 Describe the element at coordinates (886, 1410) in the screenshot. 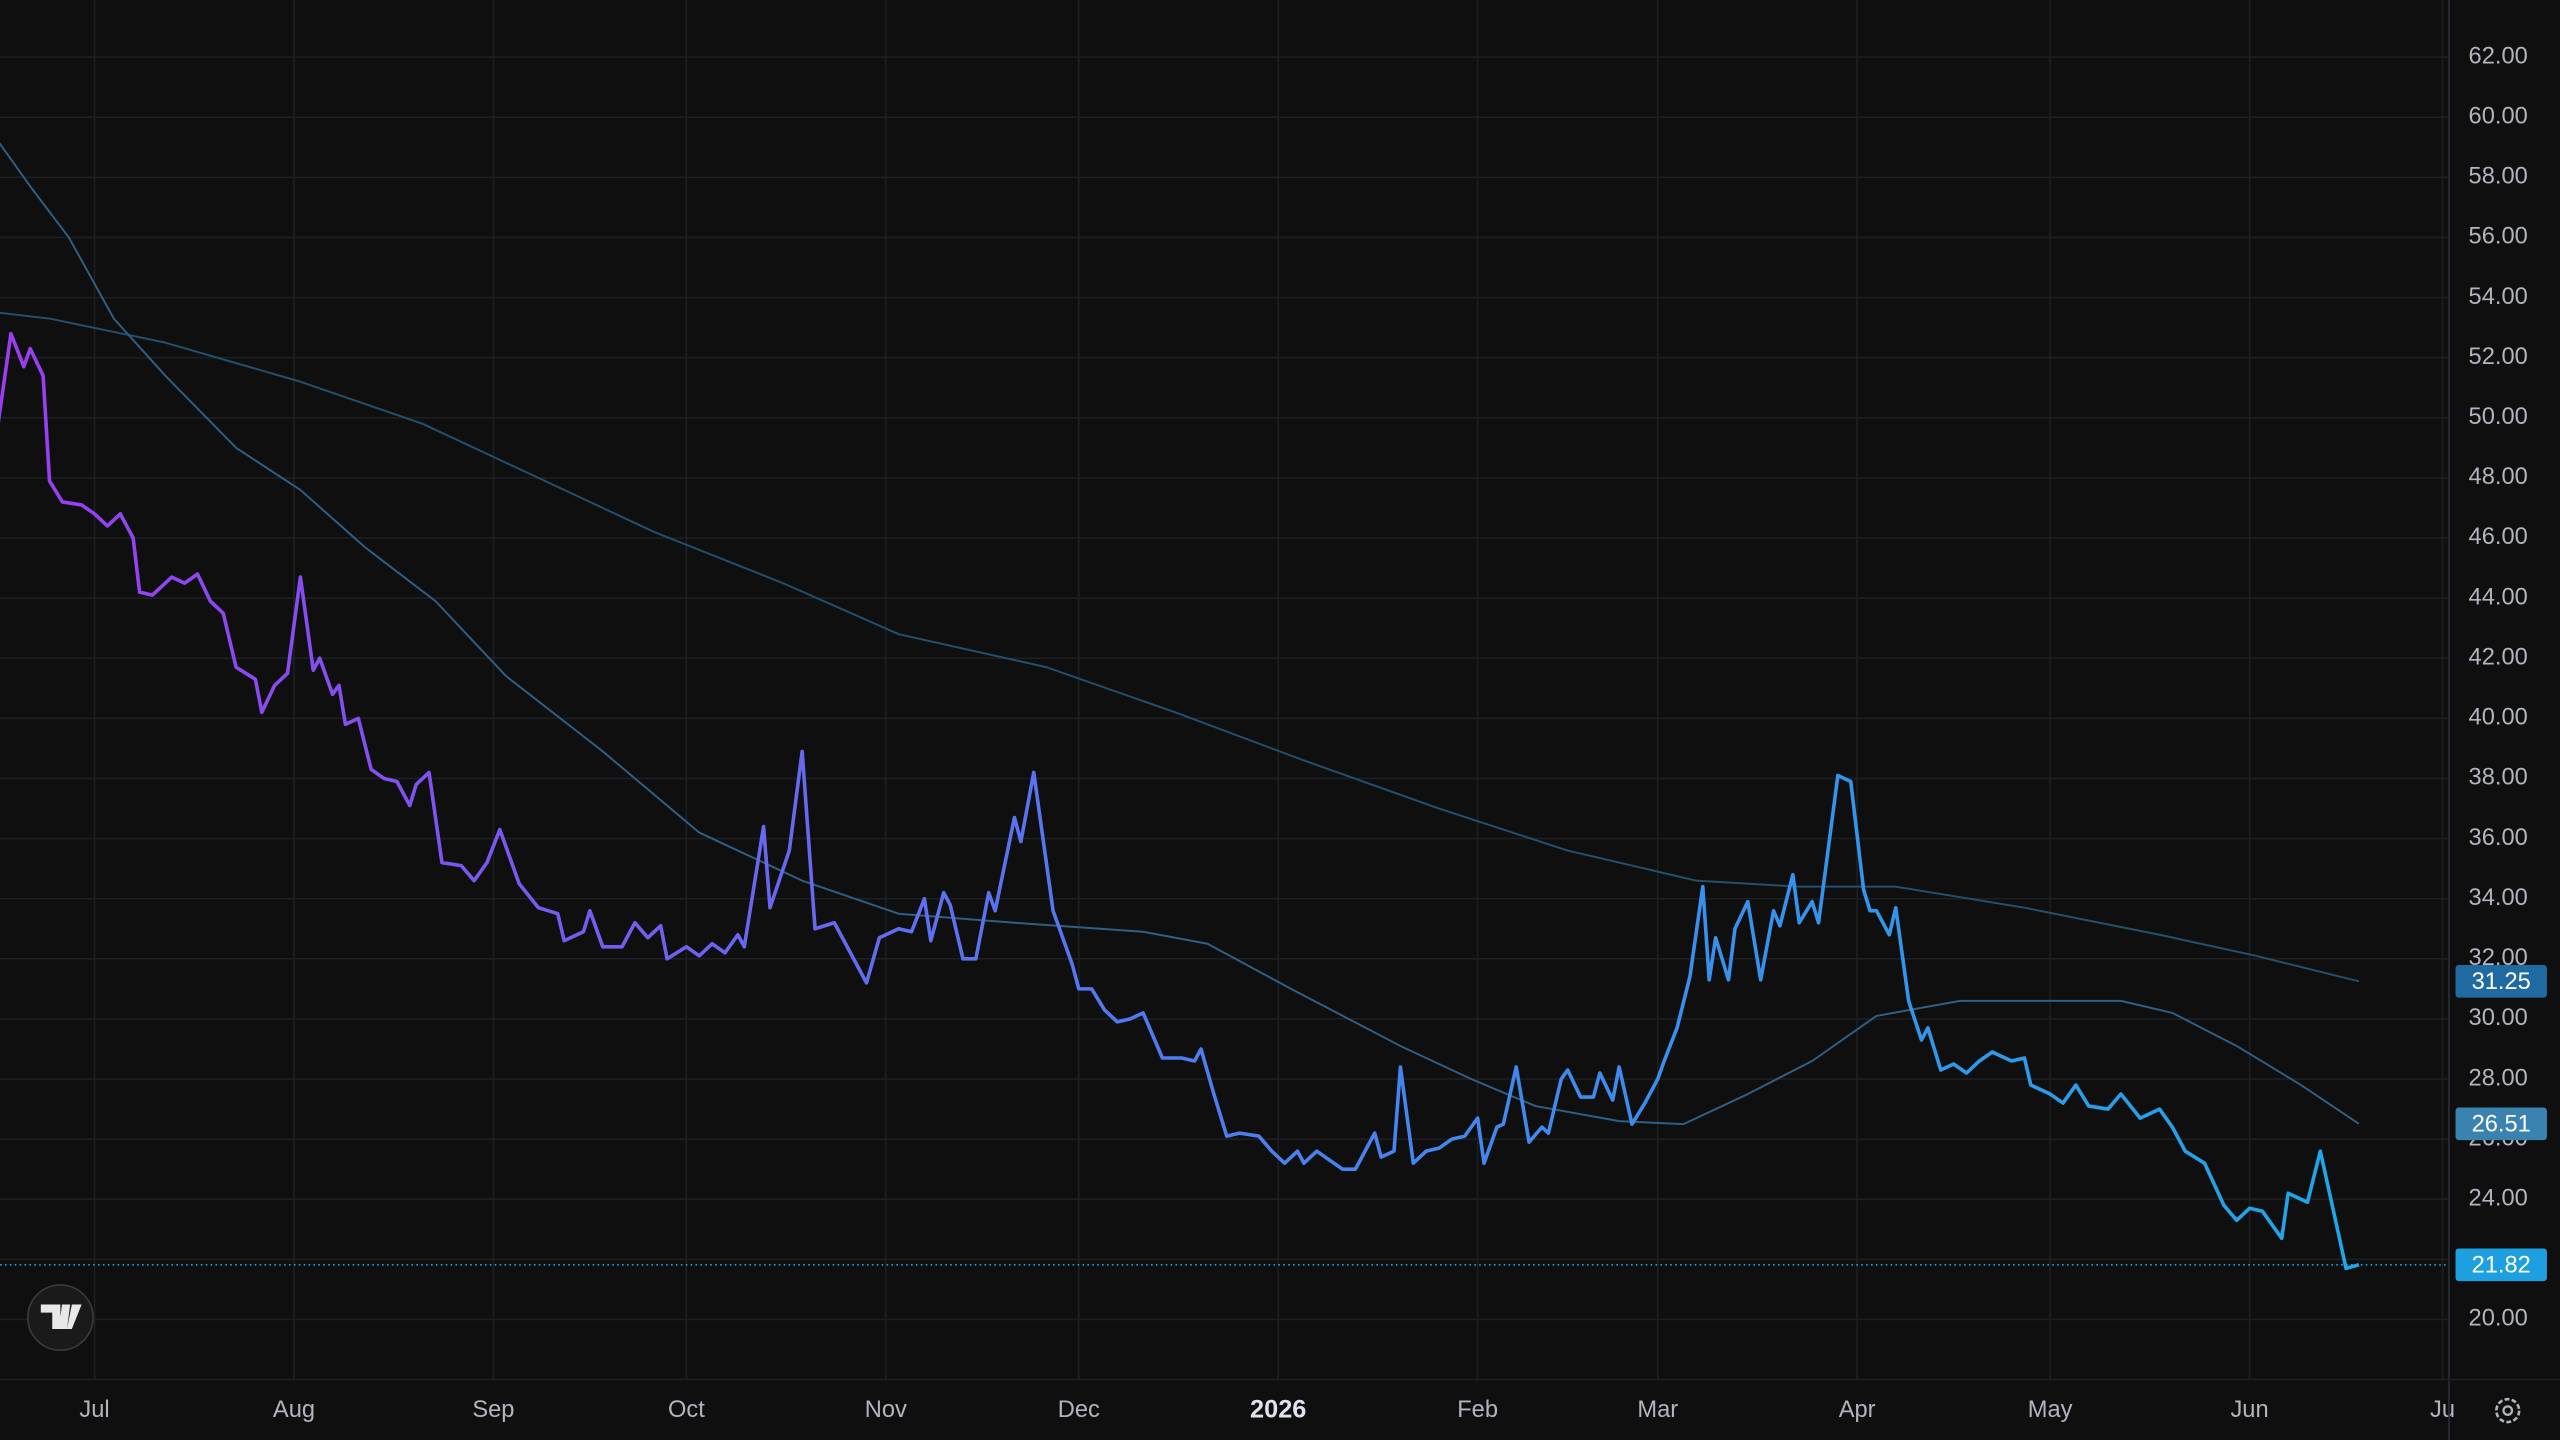

I see `x-tick-label: Nov` at that location.